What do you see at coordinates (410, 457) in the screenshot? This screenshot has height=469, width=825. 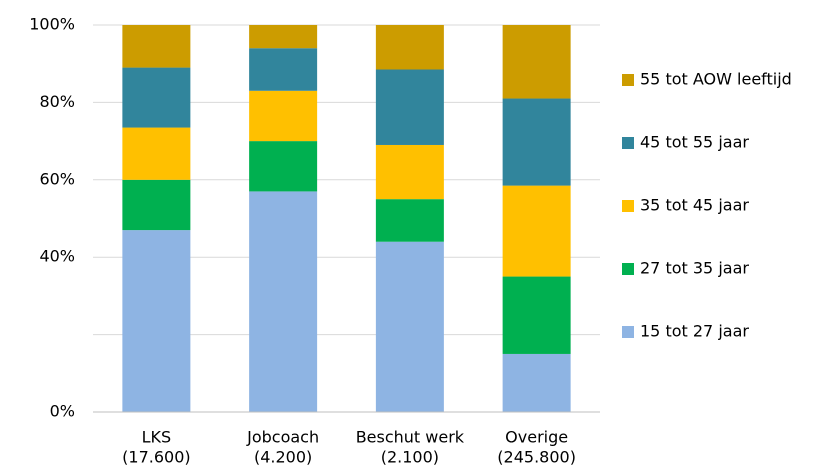 I see `x-tick-count: (2.100)` at bounding box center [410, 457].